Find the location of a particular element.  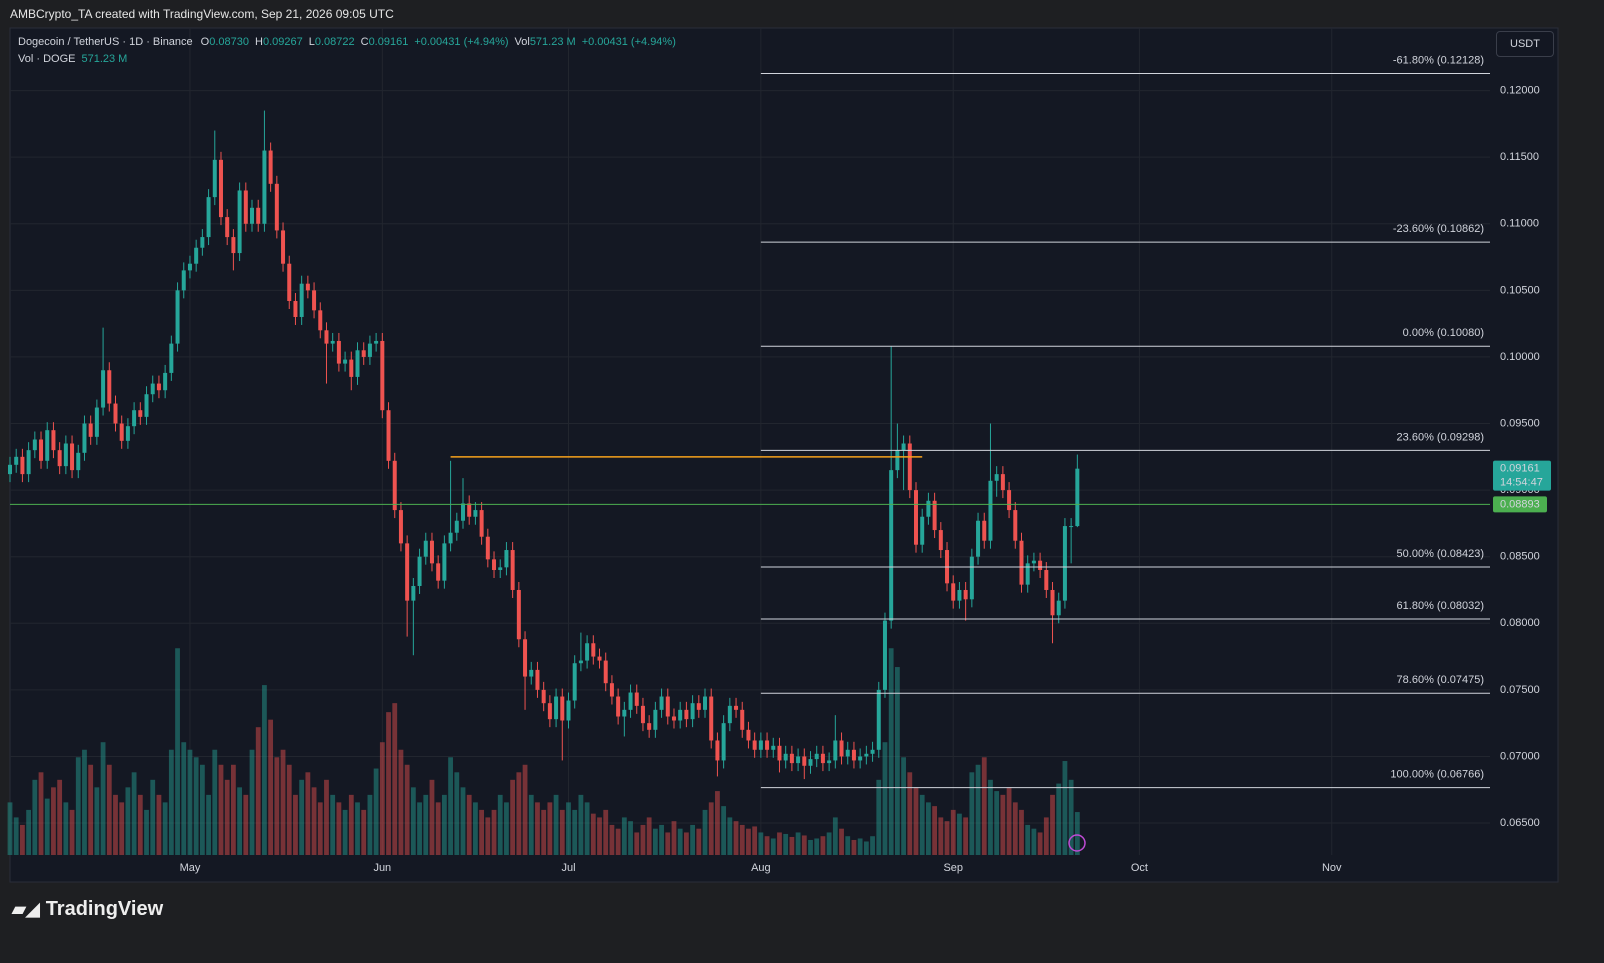

y-tick-label: 0.07000 is located at coordinates (1520, 756).